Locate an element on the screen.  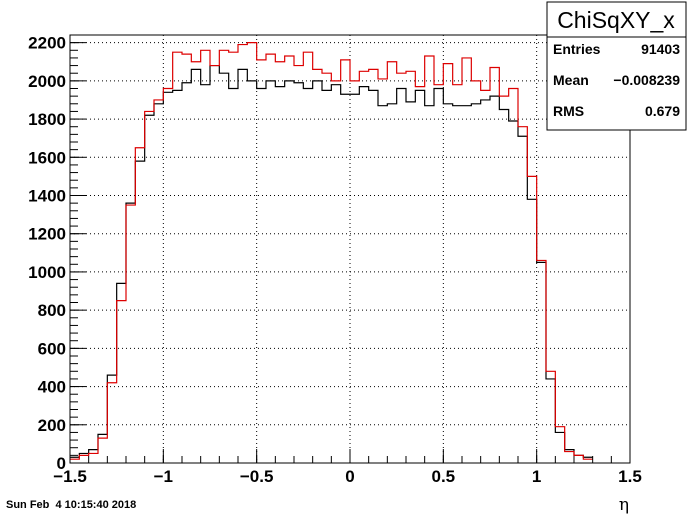
x-tick-labels: −1.5 −1 −0.5 0 0.5 1 1.5 is located at coordinates (347, 476).